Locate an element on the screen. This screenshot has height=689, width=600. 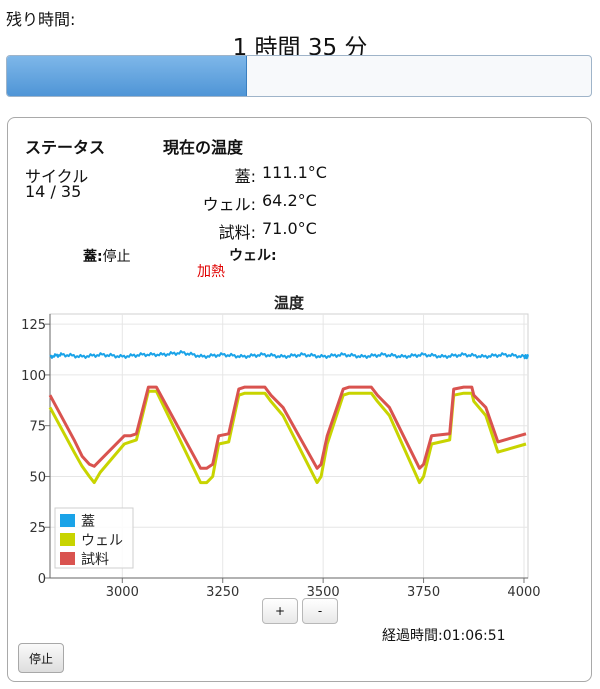
legend-item-well-swatch is located at coordinates (67, 539).